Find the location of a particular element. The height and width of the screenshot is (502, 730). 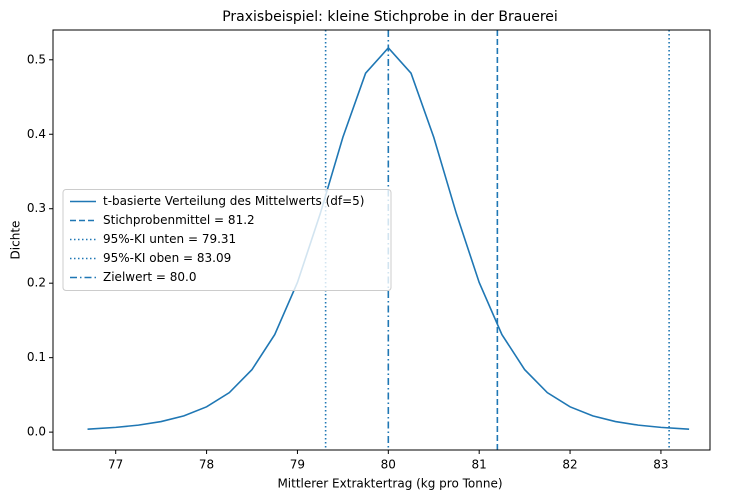

y-axis-label: Dichte is located at coordinates (16, 240).